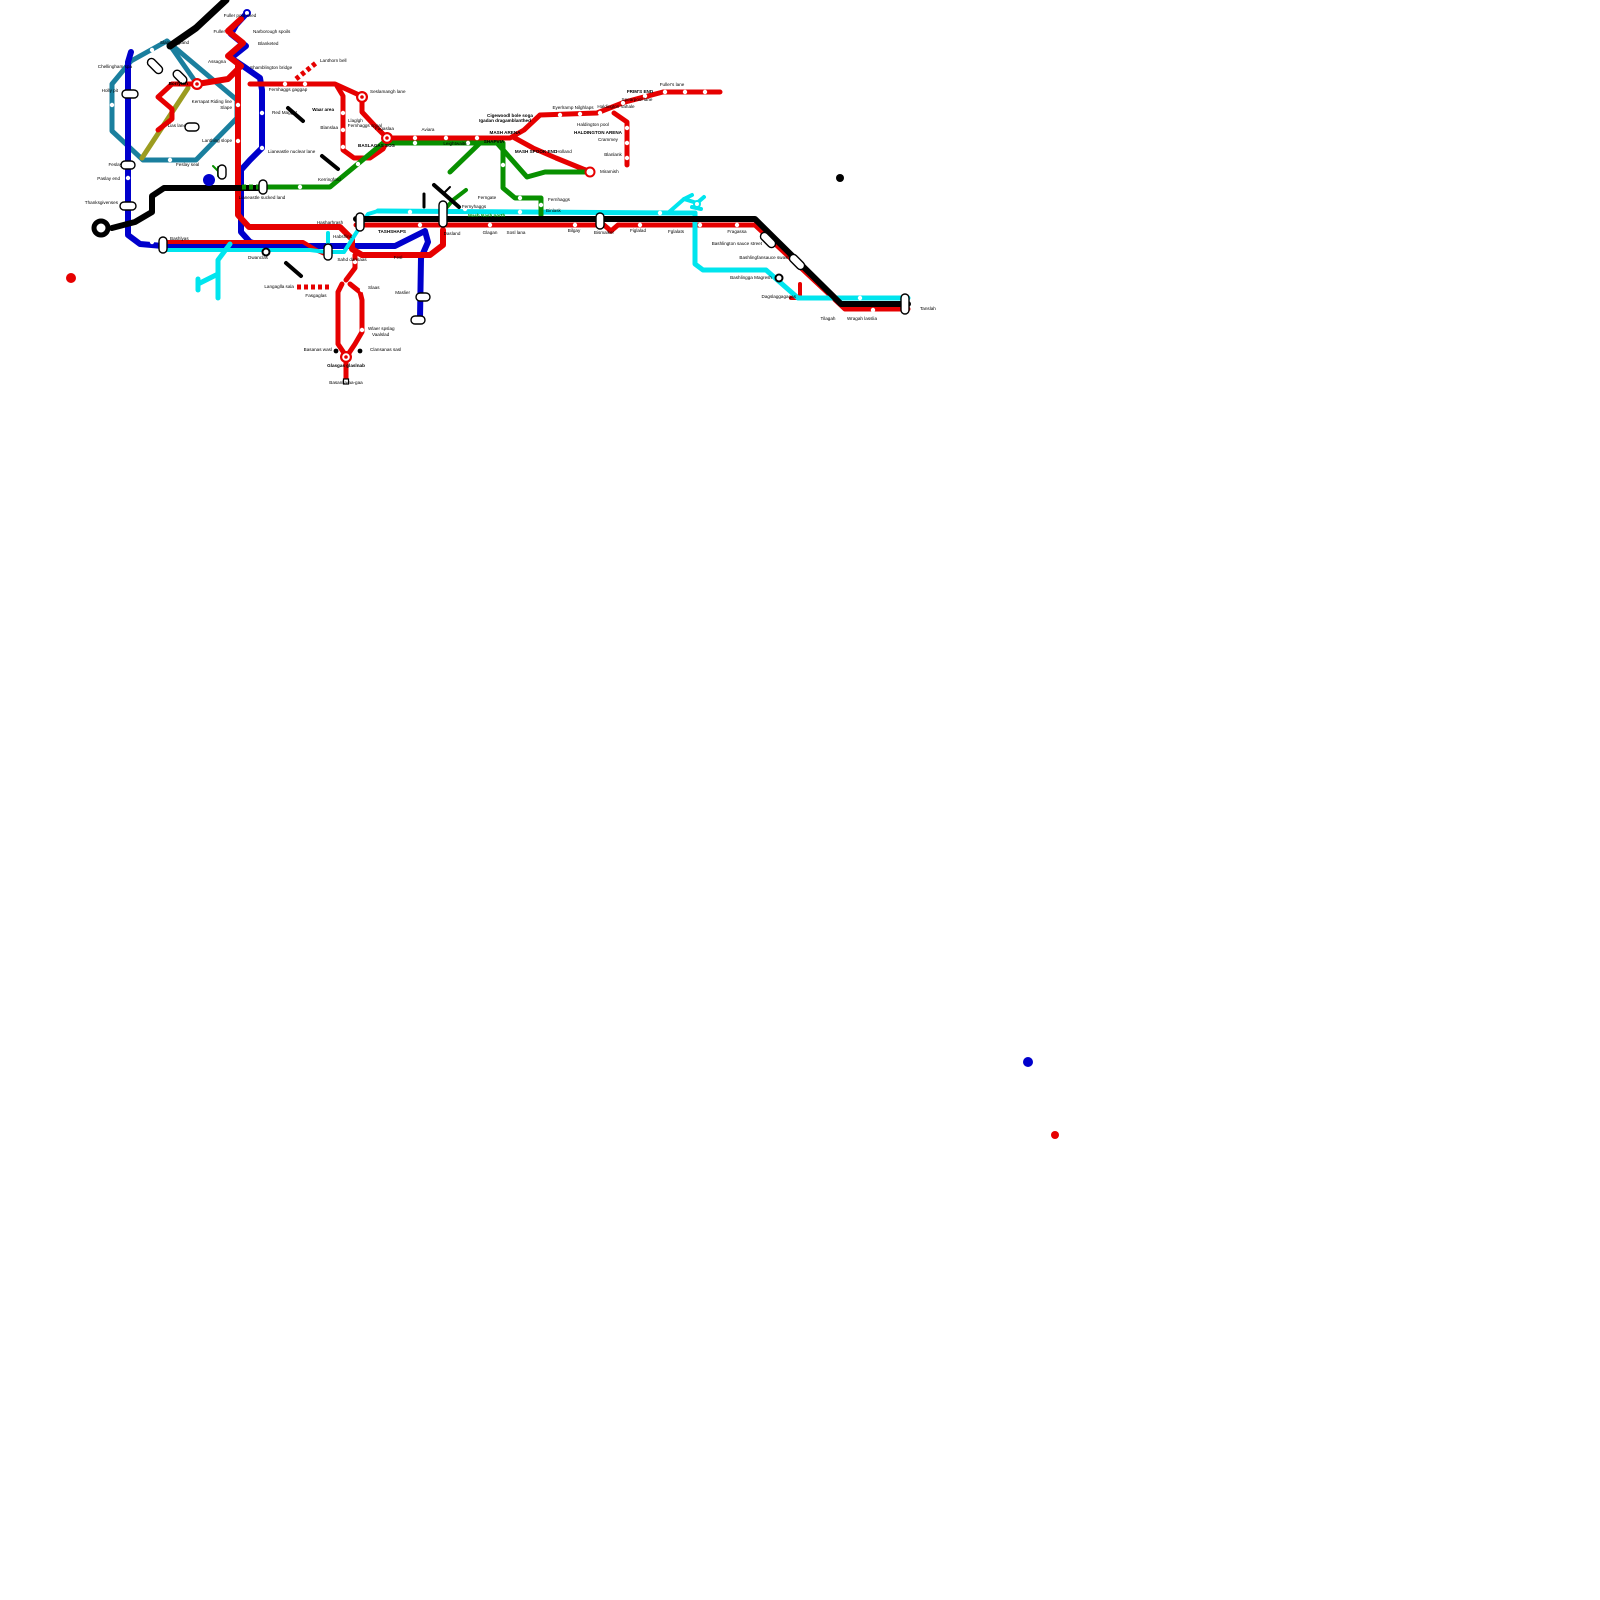 This screenshot has width=1600, height=1600. Describe the element at coordinates (680, 204) in the screenshot. I see `line-cyan-crab-a` at that location.